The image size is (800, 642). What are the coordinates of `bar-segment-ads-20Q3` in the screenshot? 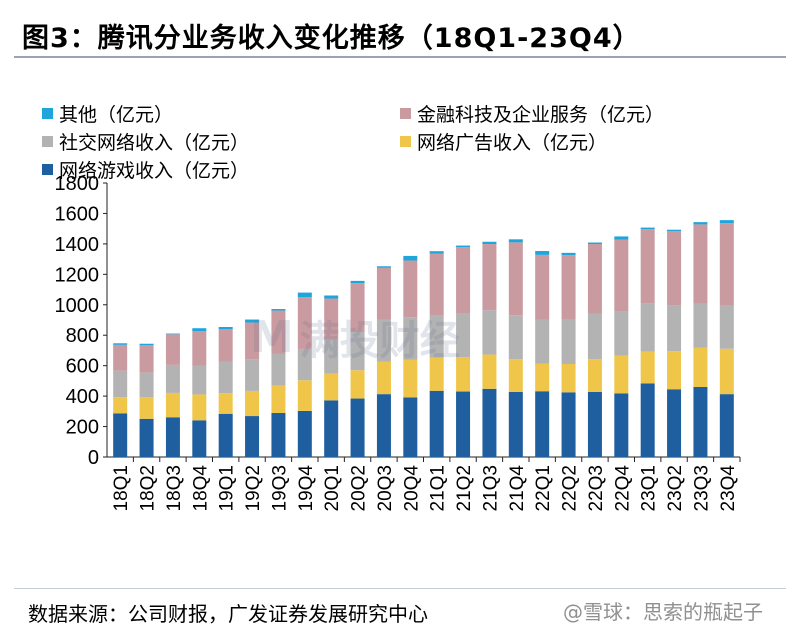 It's located at (383, 378).